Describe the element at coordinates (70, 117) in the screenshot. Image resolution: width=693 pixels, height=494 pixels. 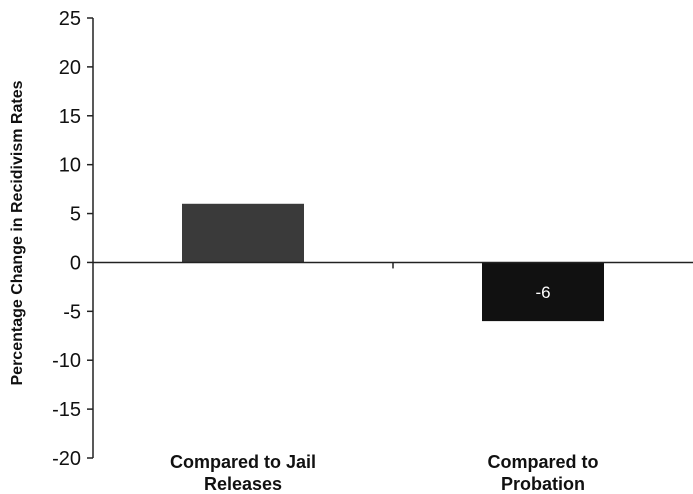
I see `y-tick-label: 15` at that location.